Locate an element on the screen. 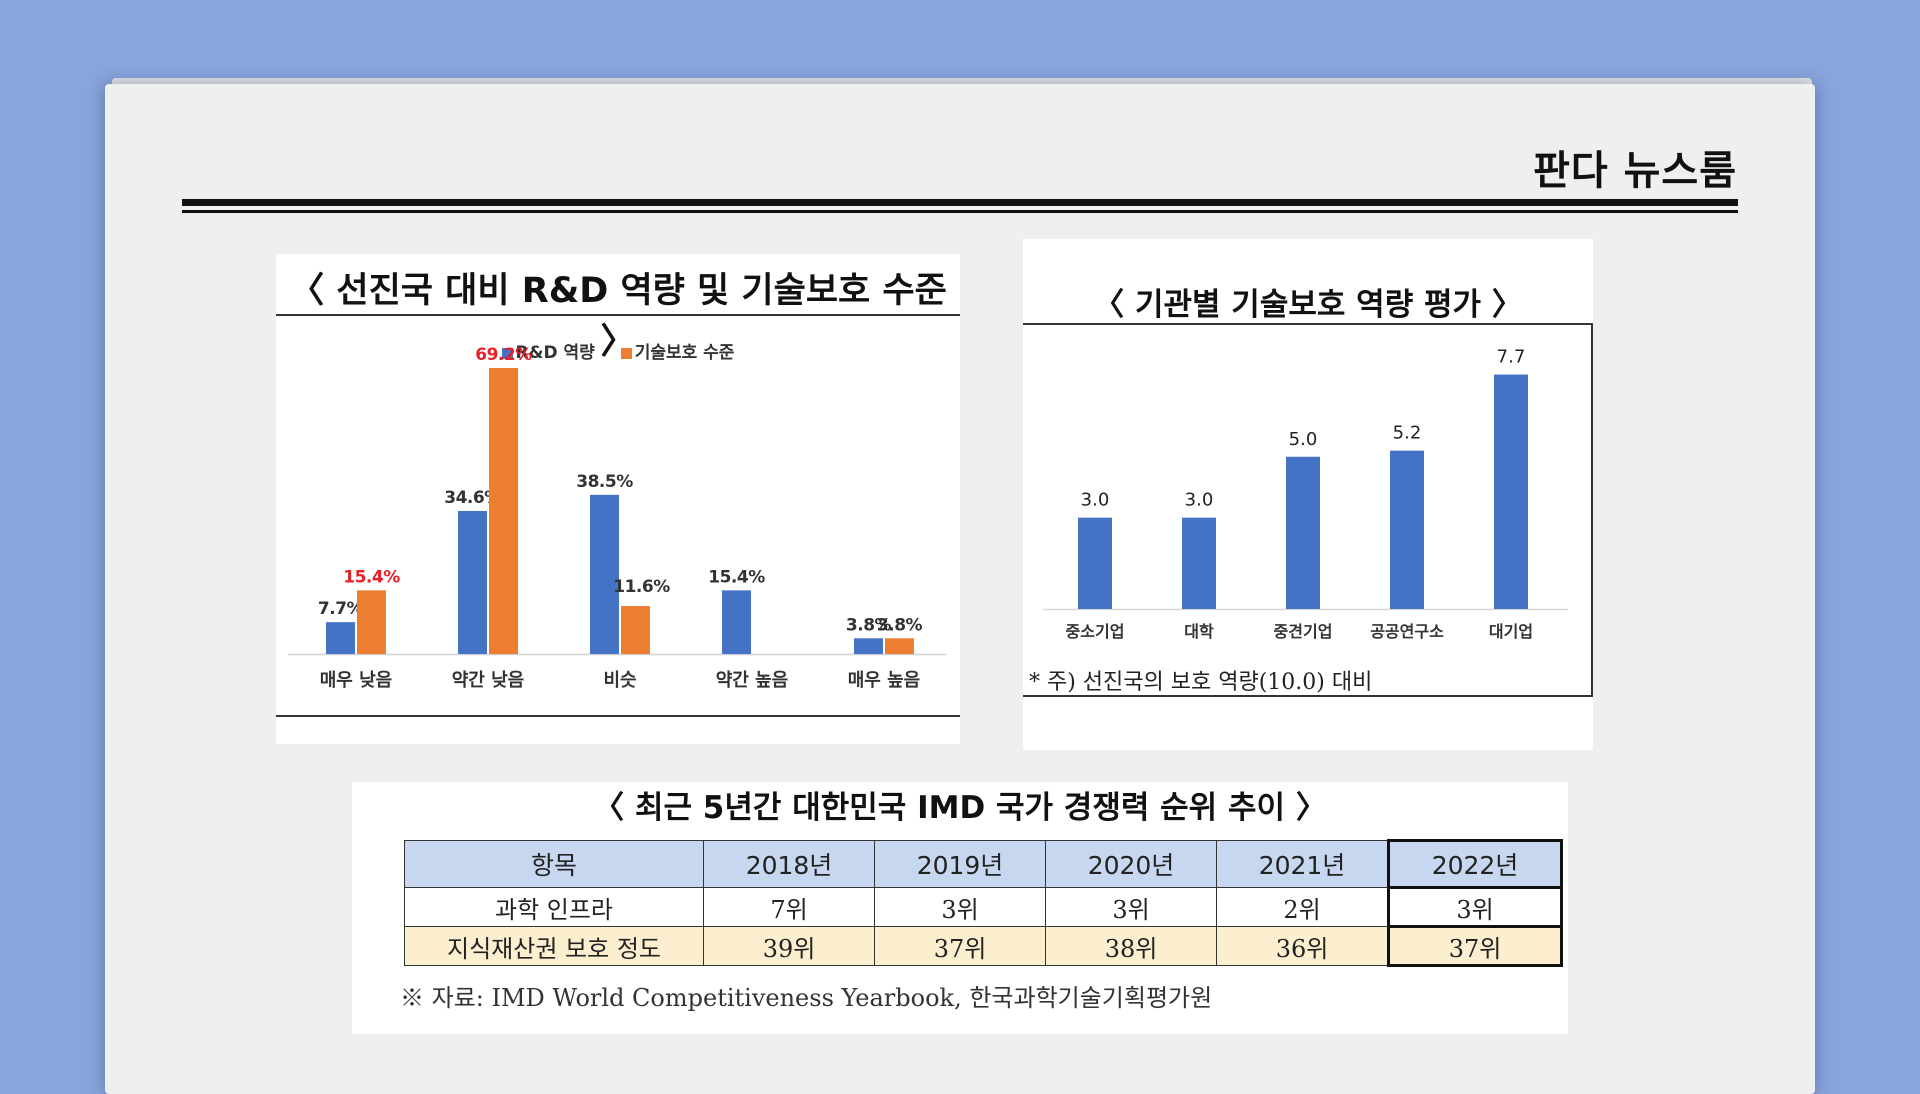  rd-value-label-rd-0: 7.7% is located at coordinates (341, 609).